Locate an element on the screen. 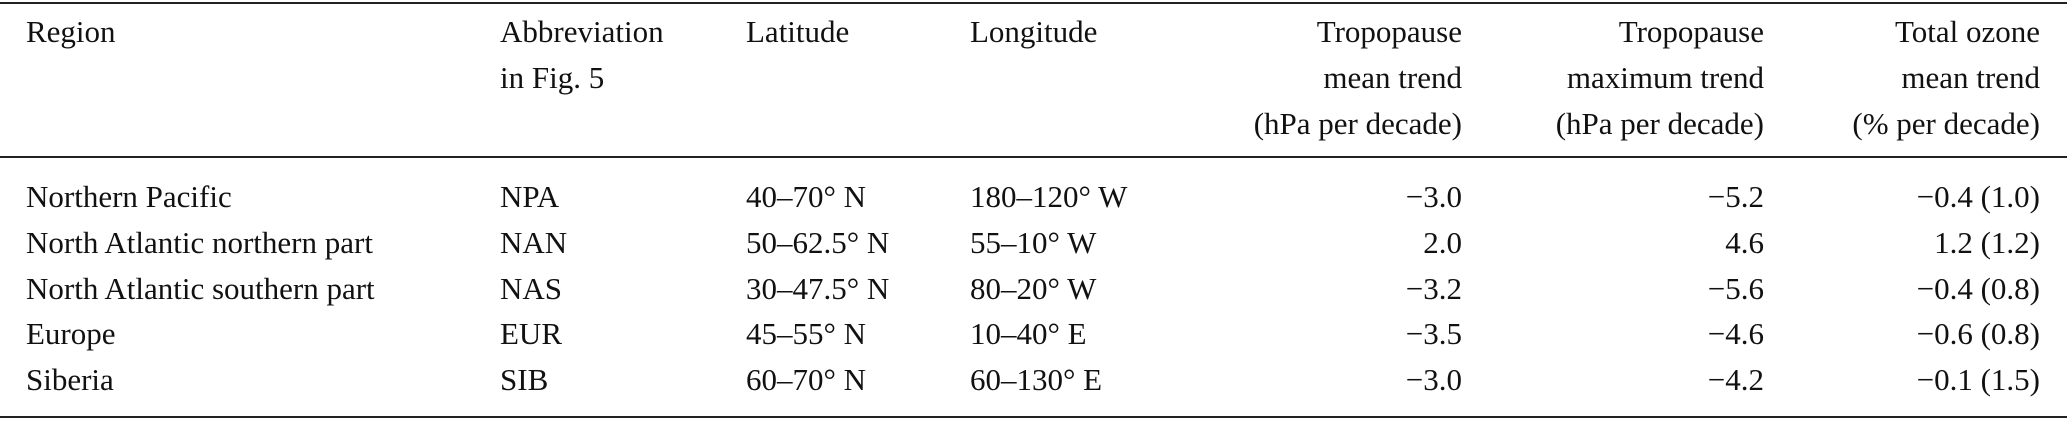  column-header: (% per decade) is located at coordinates (1946, 123).